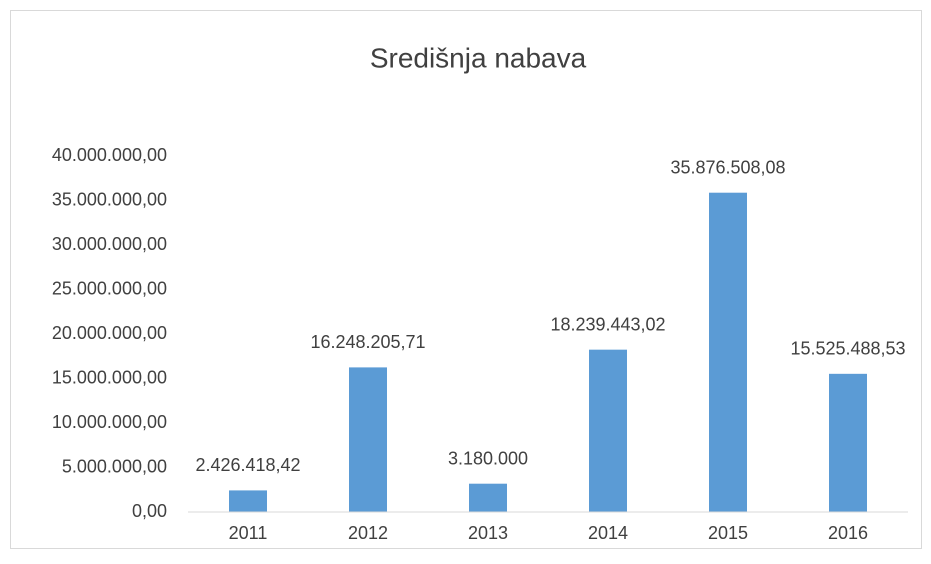 The width and height of the screenshot is (931, 564). Describe the element at coordinates (848, 533) in the screenshot. I see `x-tick-label: 2016` at that location.